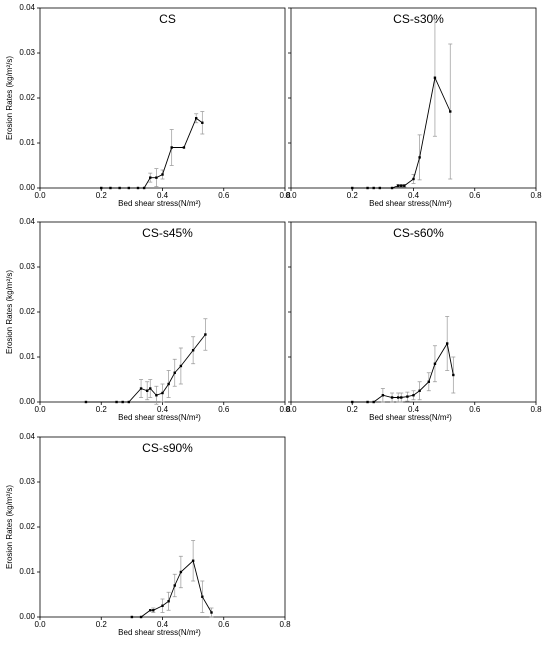  I want to click on chart-title: CS, so click(167, 19).